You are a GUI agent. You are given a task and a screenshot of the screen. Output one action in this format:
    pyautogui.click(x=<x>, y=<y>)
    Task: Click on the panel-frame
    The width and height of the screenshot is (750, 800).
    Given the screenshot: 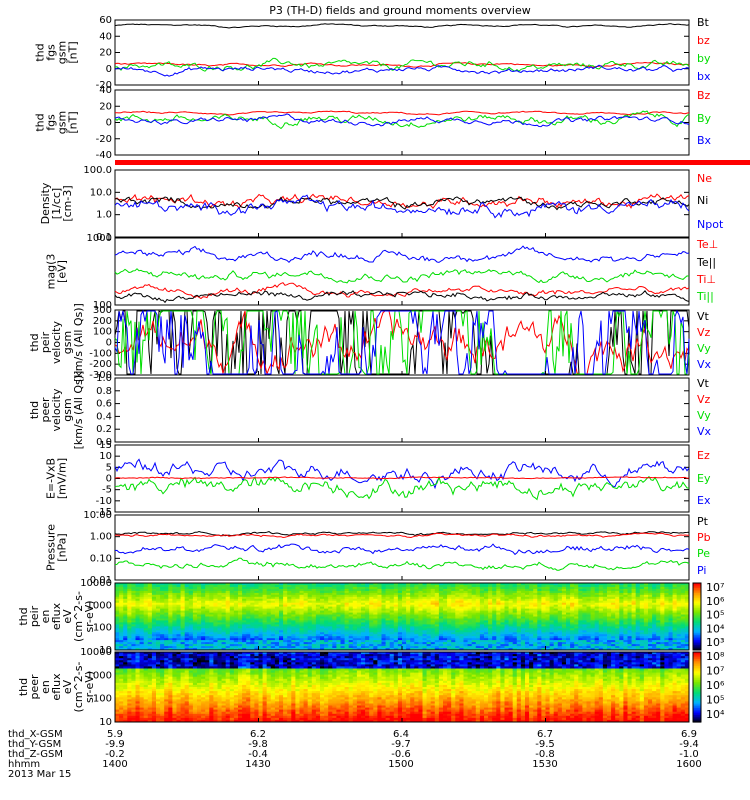 What is the action you would take?
    pyautogui.click(x=402, y=122)
    